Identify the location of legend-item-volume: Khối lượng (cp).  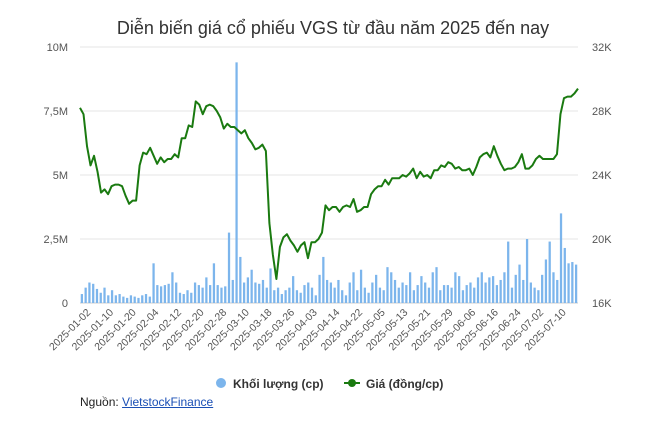
(270, 384).